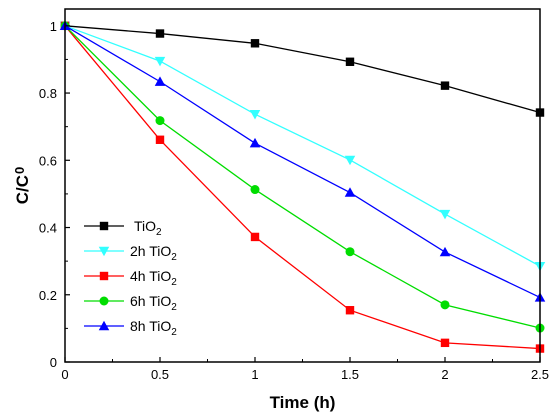 This screenshot has height=417, width=550. I want to click on legend-label-main: 2h TiO, so click(150, 251).